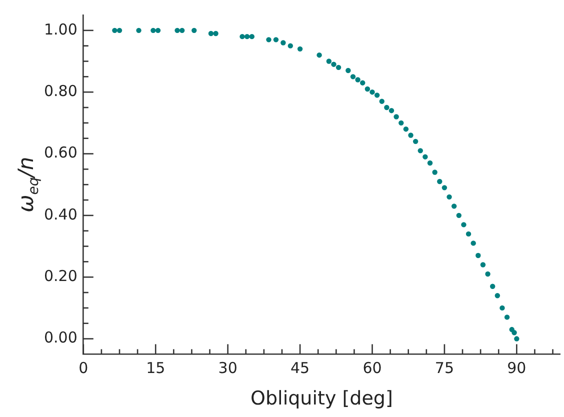  What do you see at coordinates (61, 91) in the screenshot?
I see `y-tick-label: 0.80` at bounding box center [61, 91].